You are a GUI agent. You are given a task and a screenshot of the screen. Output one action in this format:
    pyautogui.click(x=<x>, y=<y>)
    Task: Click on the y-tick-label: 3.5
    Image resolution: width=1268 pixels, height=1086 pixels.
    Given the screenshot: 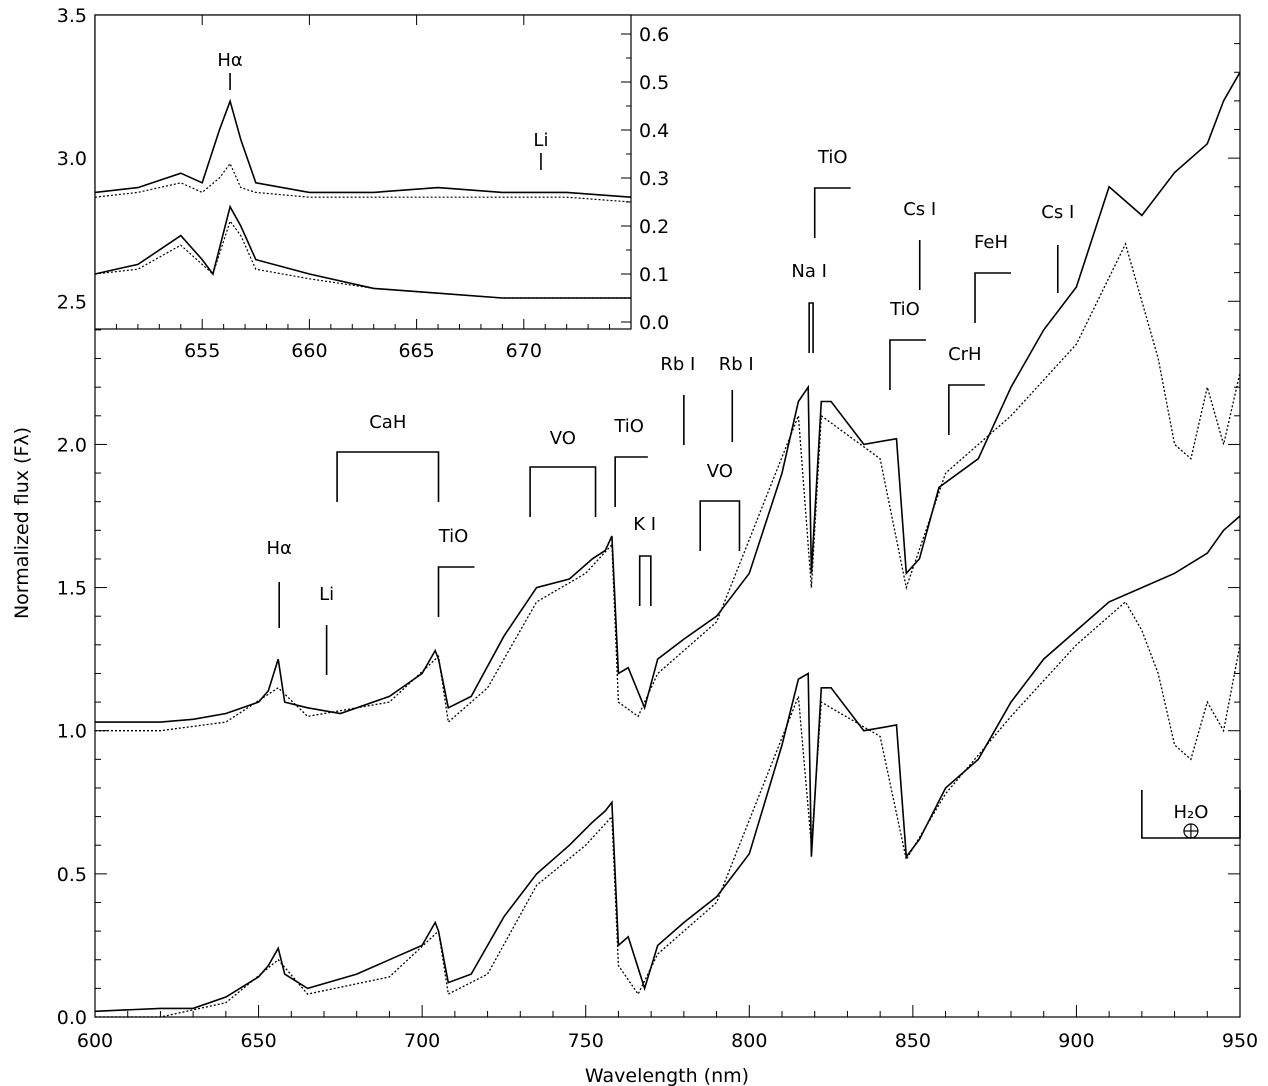 What is the action you would take?
    pyautogui.click(x=72, y=16)
    